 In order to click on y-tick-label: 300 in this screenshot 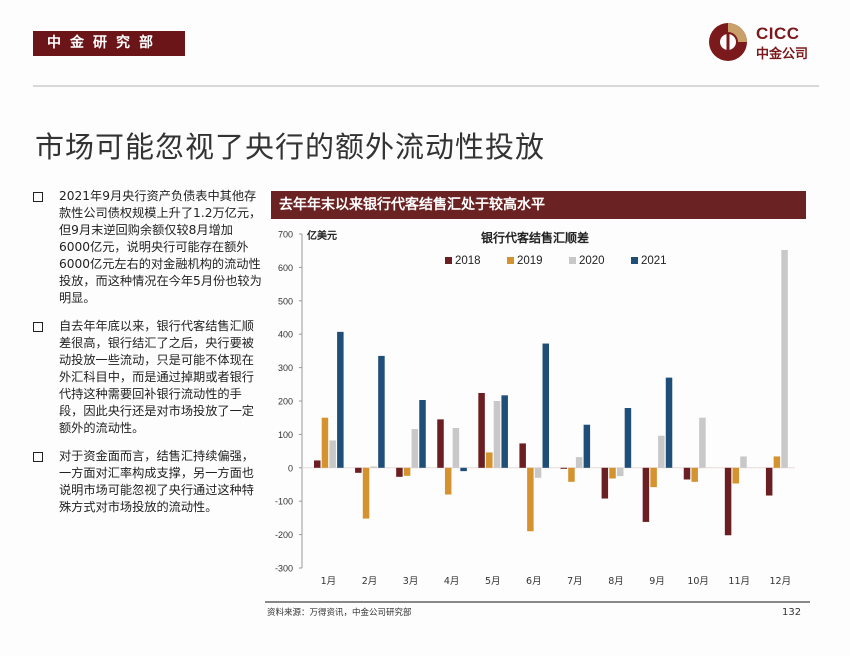, I will do `click(285, 368)`.